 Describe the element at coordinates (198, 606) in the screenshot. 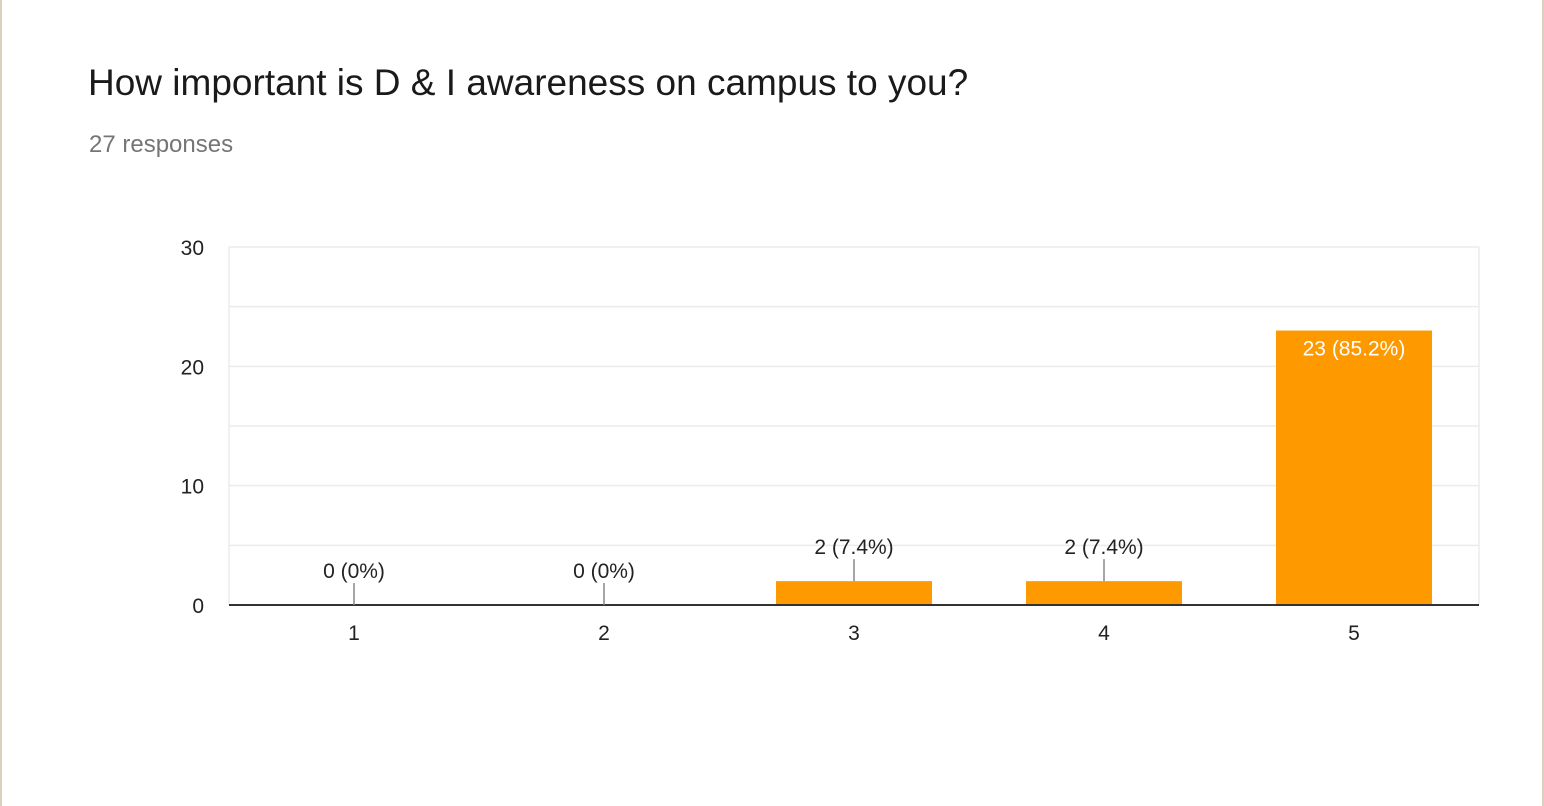

I see `y-tick-label: 0` at that location.